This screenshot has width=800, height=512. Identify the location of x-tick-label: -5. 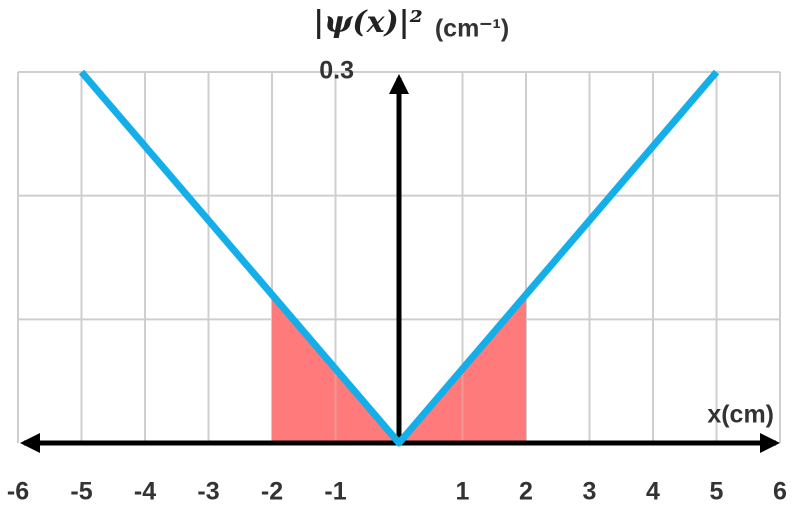
(81, 492).